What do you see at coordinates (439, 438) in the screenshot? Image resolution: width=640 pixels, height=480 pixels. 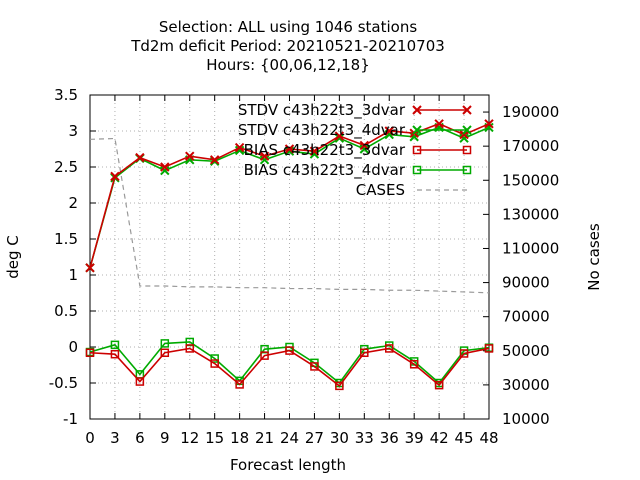 I see `x-tick-label: 42` at bounding box center [439, 438].